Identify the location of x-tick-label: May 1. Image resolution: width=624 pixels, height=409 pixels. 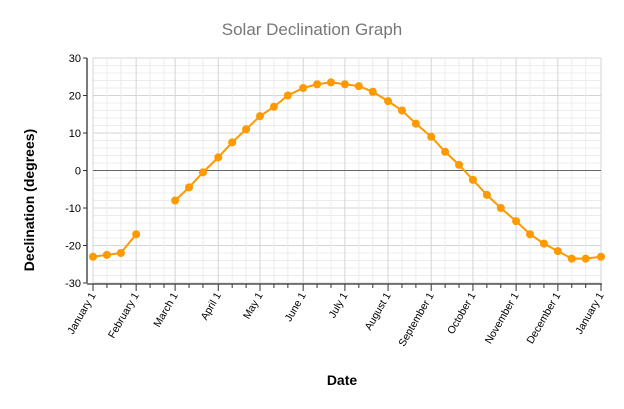
(253, 305).